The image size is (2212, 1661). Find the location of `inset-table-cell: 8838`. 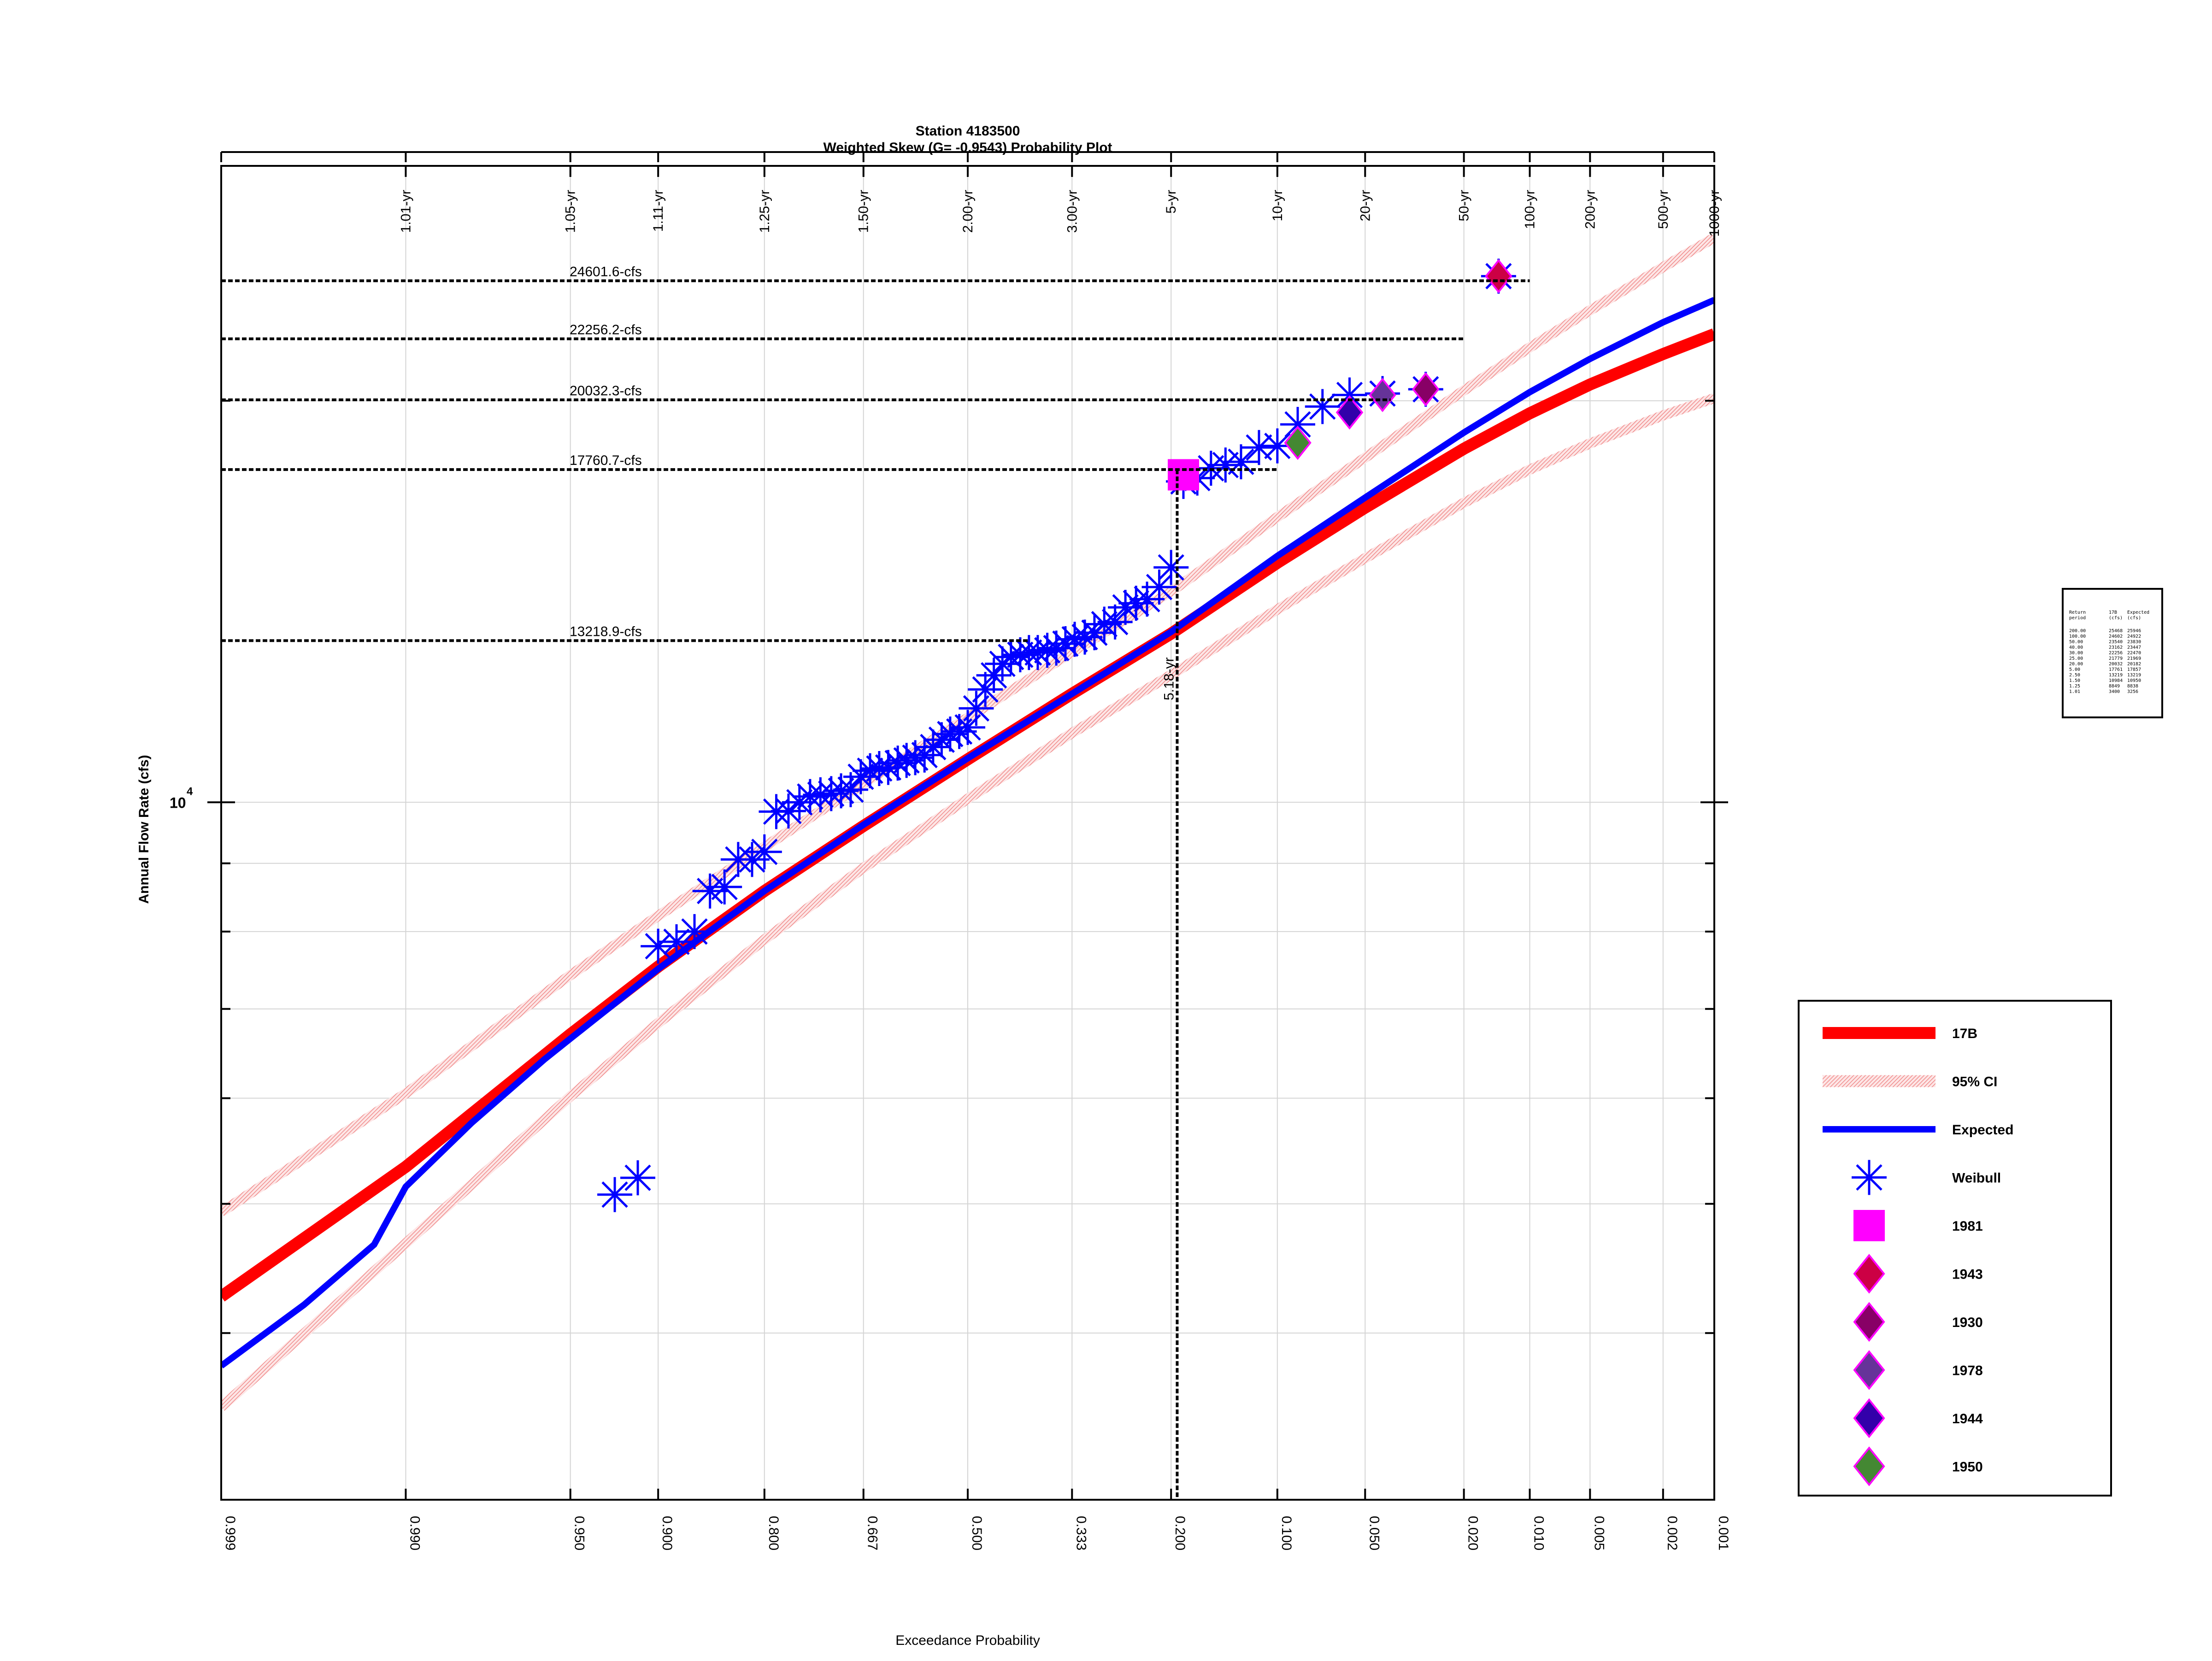

inset-table-cell: 8838 is located at coordinates (2132, 686).